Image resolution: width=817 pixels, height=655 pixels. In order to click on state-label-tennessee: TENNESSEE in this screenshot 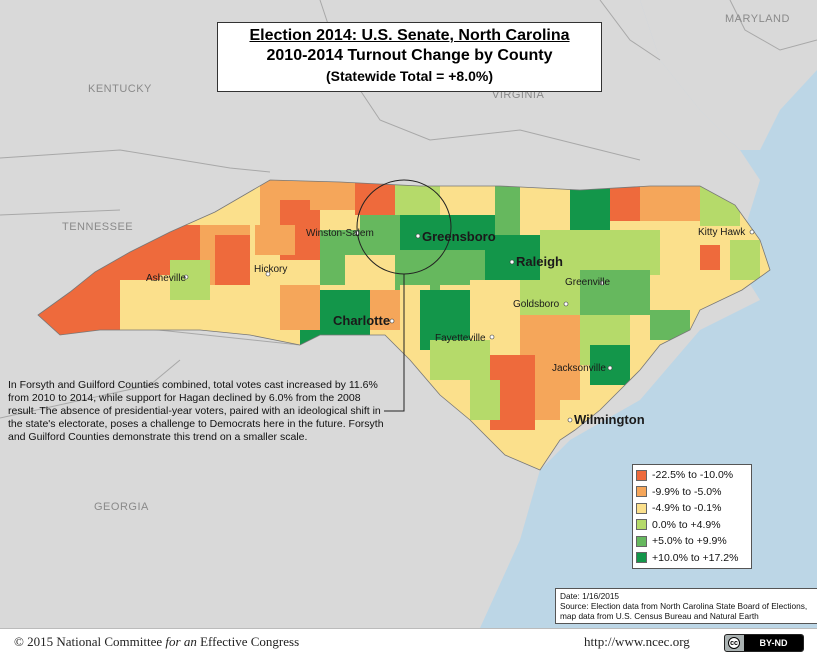, I will do `click(97, 227)`.